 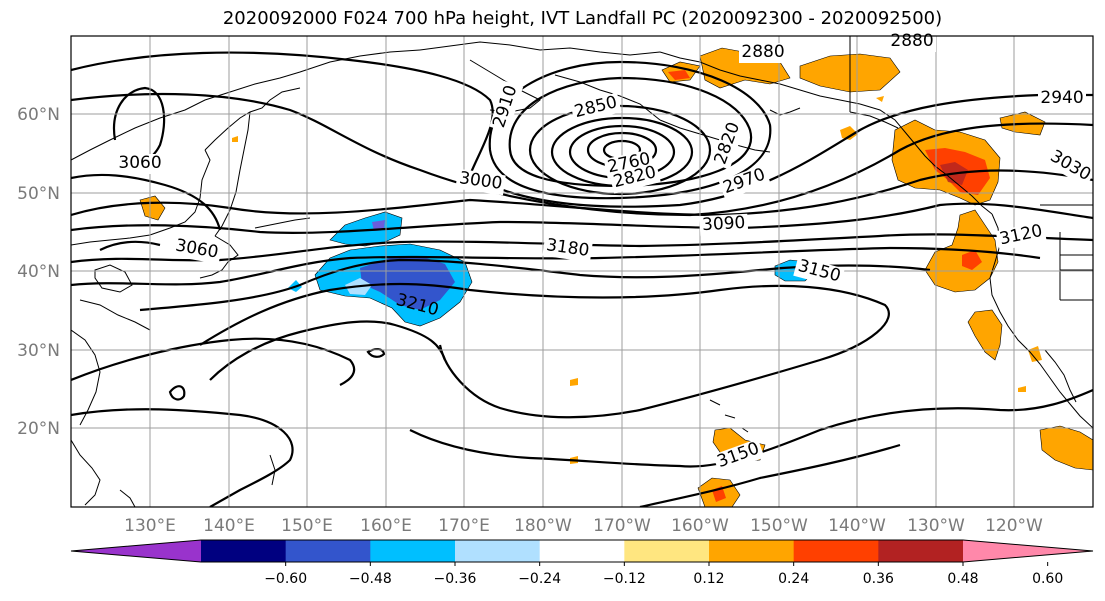 I want to click on contour-label: 2940, so click(x=1061, y=98).